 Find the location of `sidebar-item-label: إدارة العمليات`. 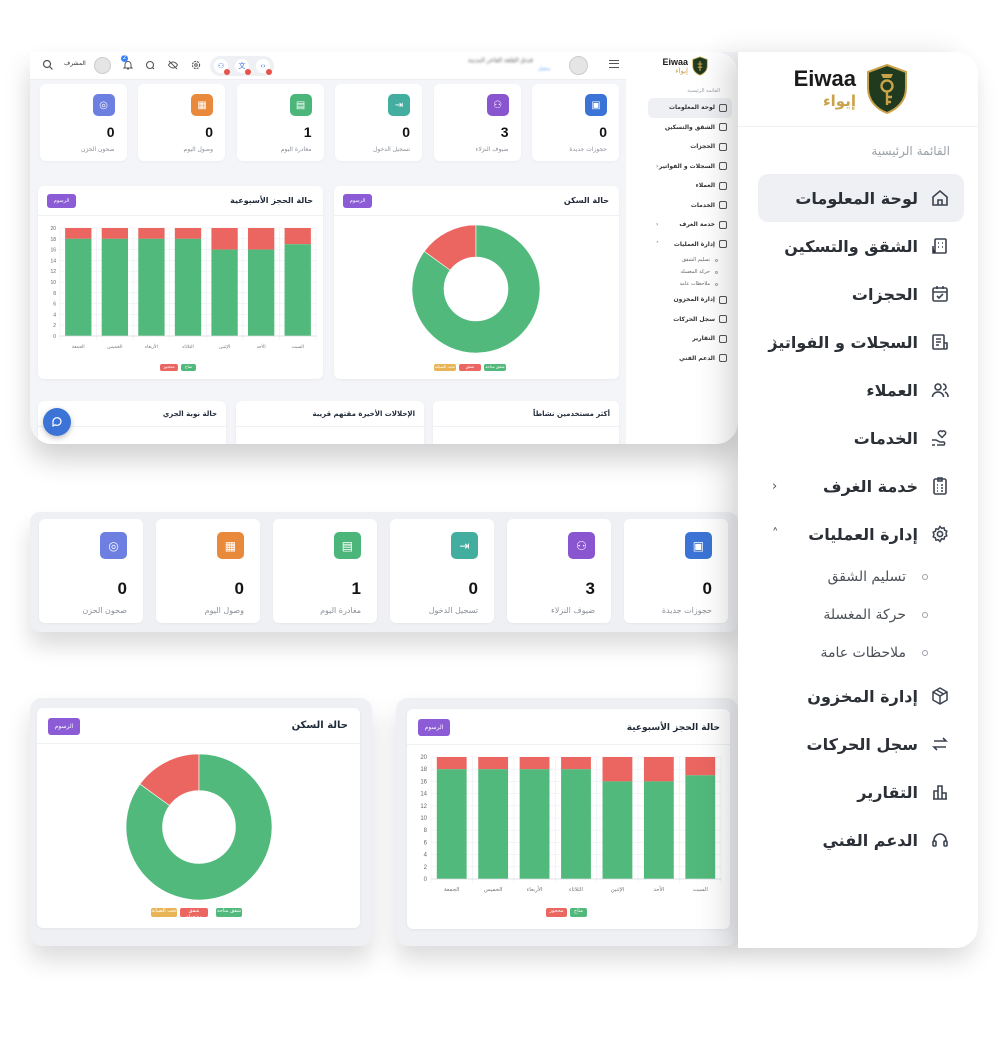

sidebar-item-label: إدارة العمليات is located at coordinates (694, 244).